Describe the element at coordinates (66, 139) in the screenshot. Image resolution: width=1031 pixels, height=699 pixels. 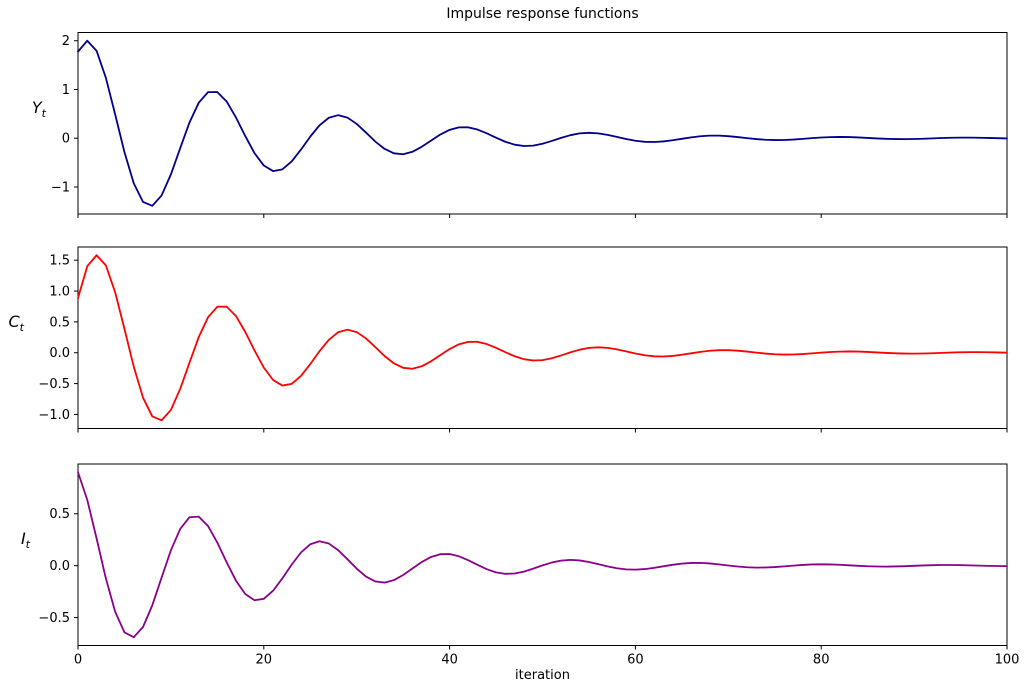
I see `y-tick-label: 0` at that location.